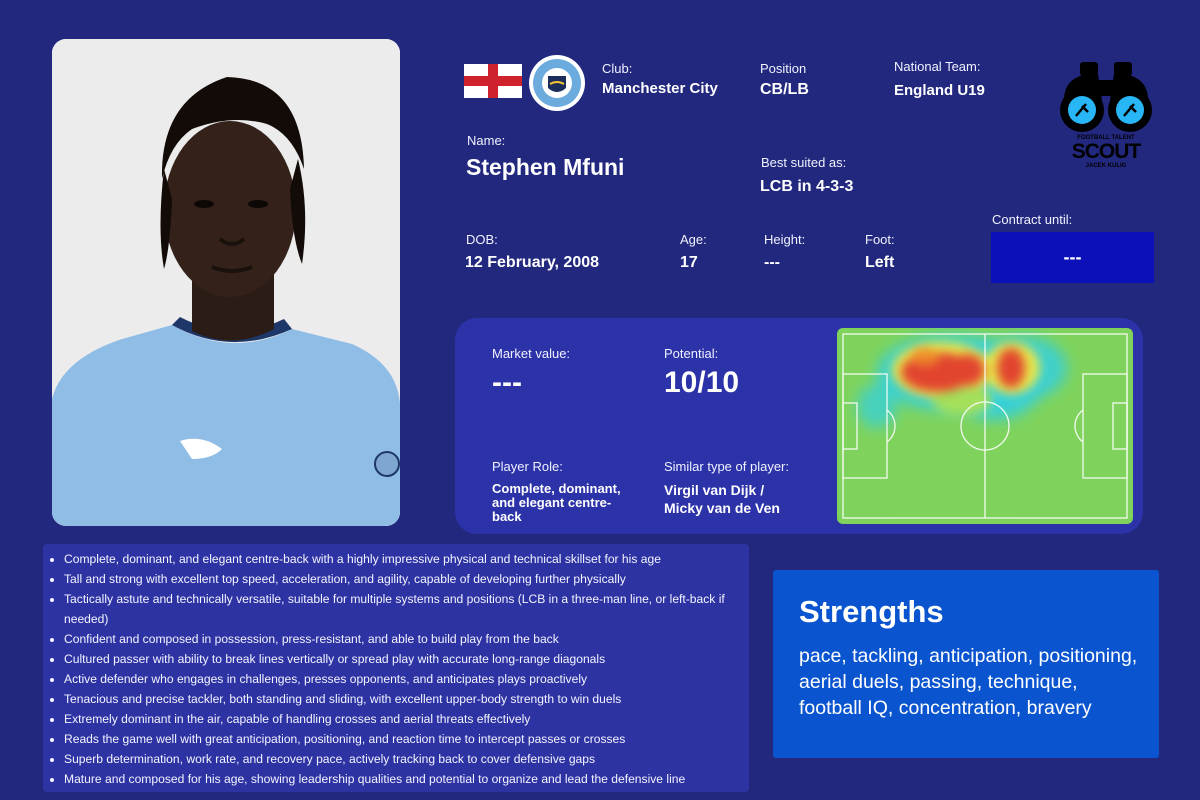  Describe the element at coordinates (804, 162) in the screenshot. I see `best-suited-label: Best suited as:` at that location.